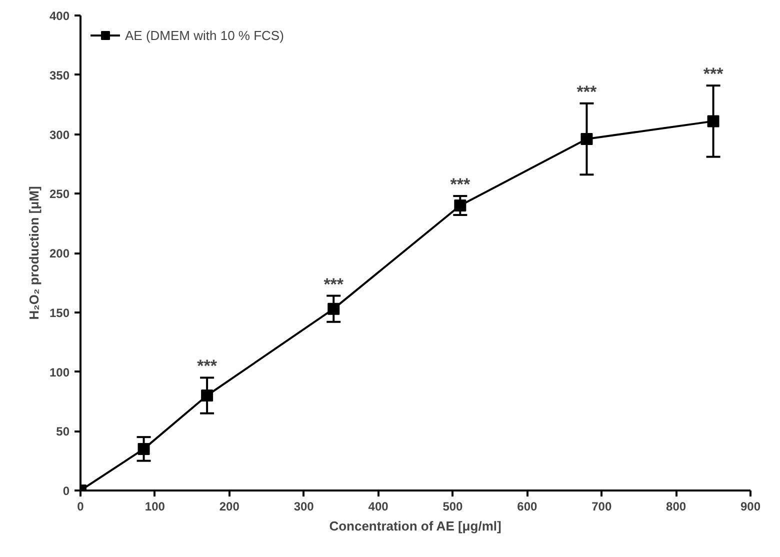 Image resolution: width=780 pixels, height=557 pixels. What do you see at coordinates (415, 526) in the screenshot?
I see `x-axis-title: Concentration of AE [μg/ml]` at bounding box center [415, 526].